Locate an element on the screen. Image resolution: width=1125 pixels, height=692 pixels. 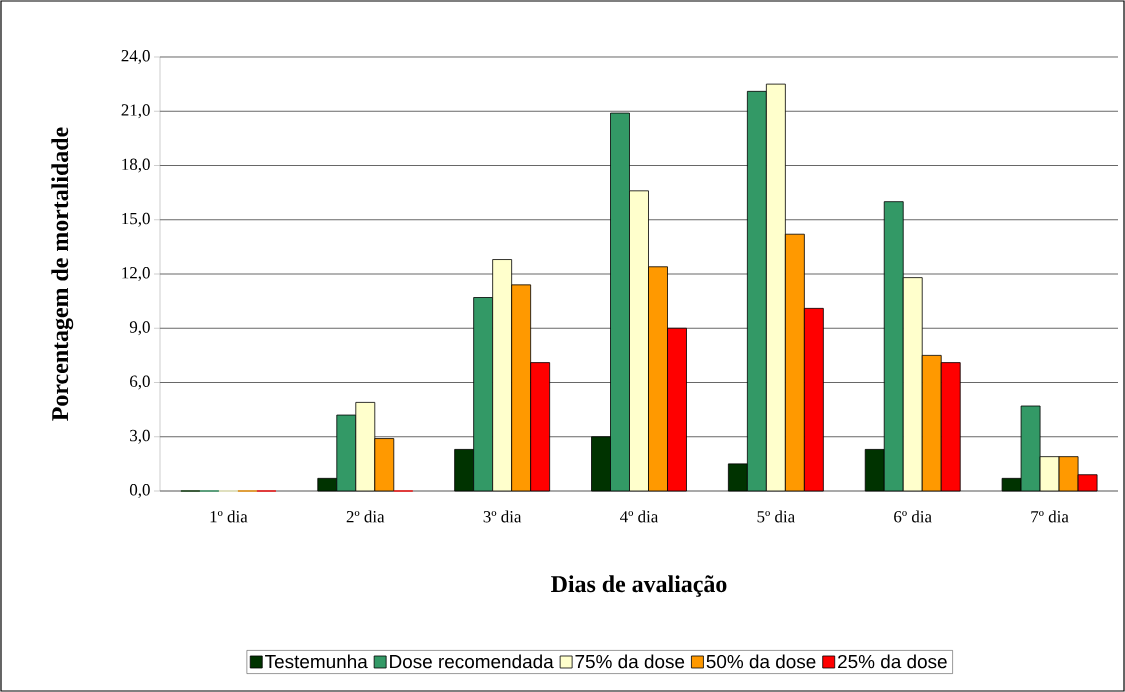
legend-label: 75% da dose is located at coordinates (630, 661).